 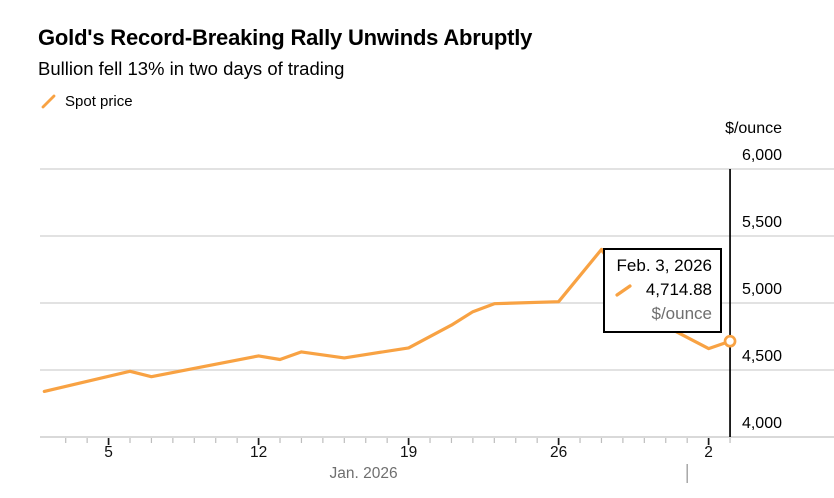 I want to click on x-axis-month-label: Jan. 2026, so click(x=363, y=473).